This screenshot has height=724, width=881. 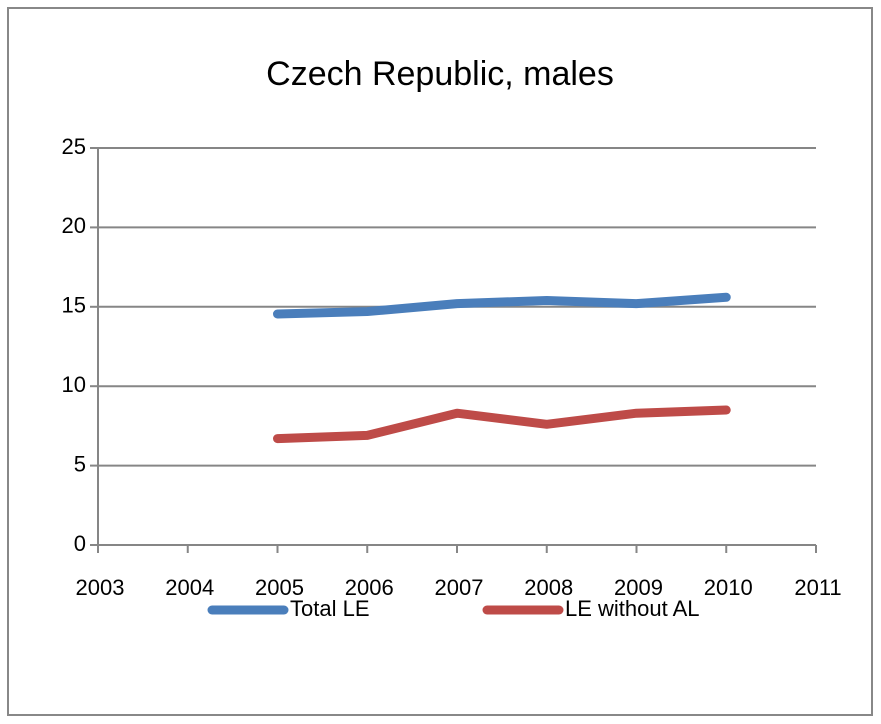 What do you see at coordinates (80, 463) in the screenshot?
I see `y-tick-label: 5` at bounding box center [80, 463].